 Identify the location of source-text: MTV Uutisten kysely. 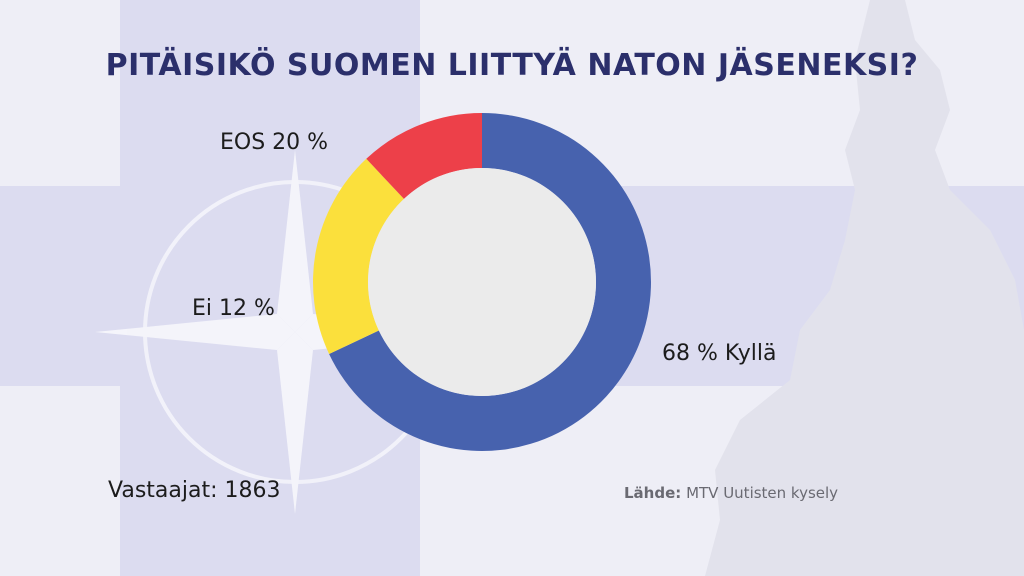
(762, 493).